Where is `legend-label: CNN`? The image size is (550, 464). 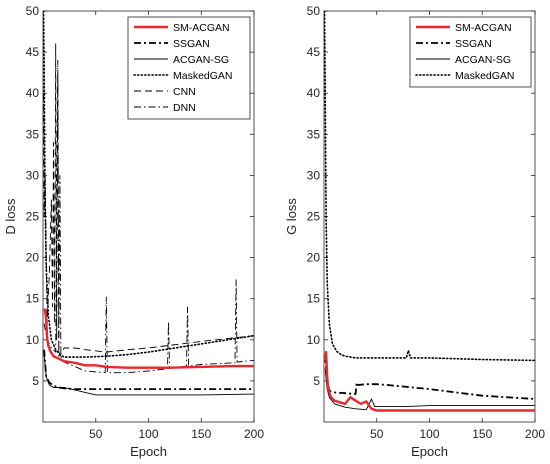
legend-label: CNN is located at coordinates (184, 92).